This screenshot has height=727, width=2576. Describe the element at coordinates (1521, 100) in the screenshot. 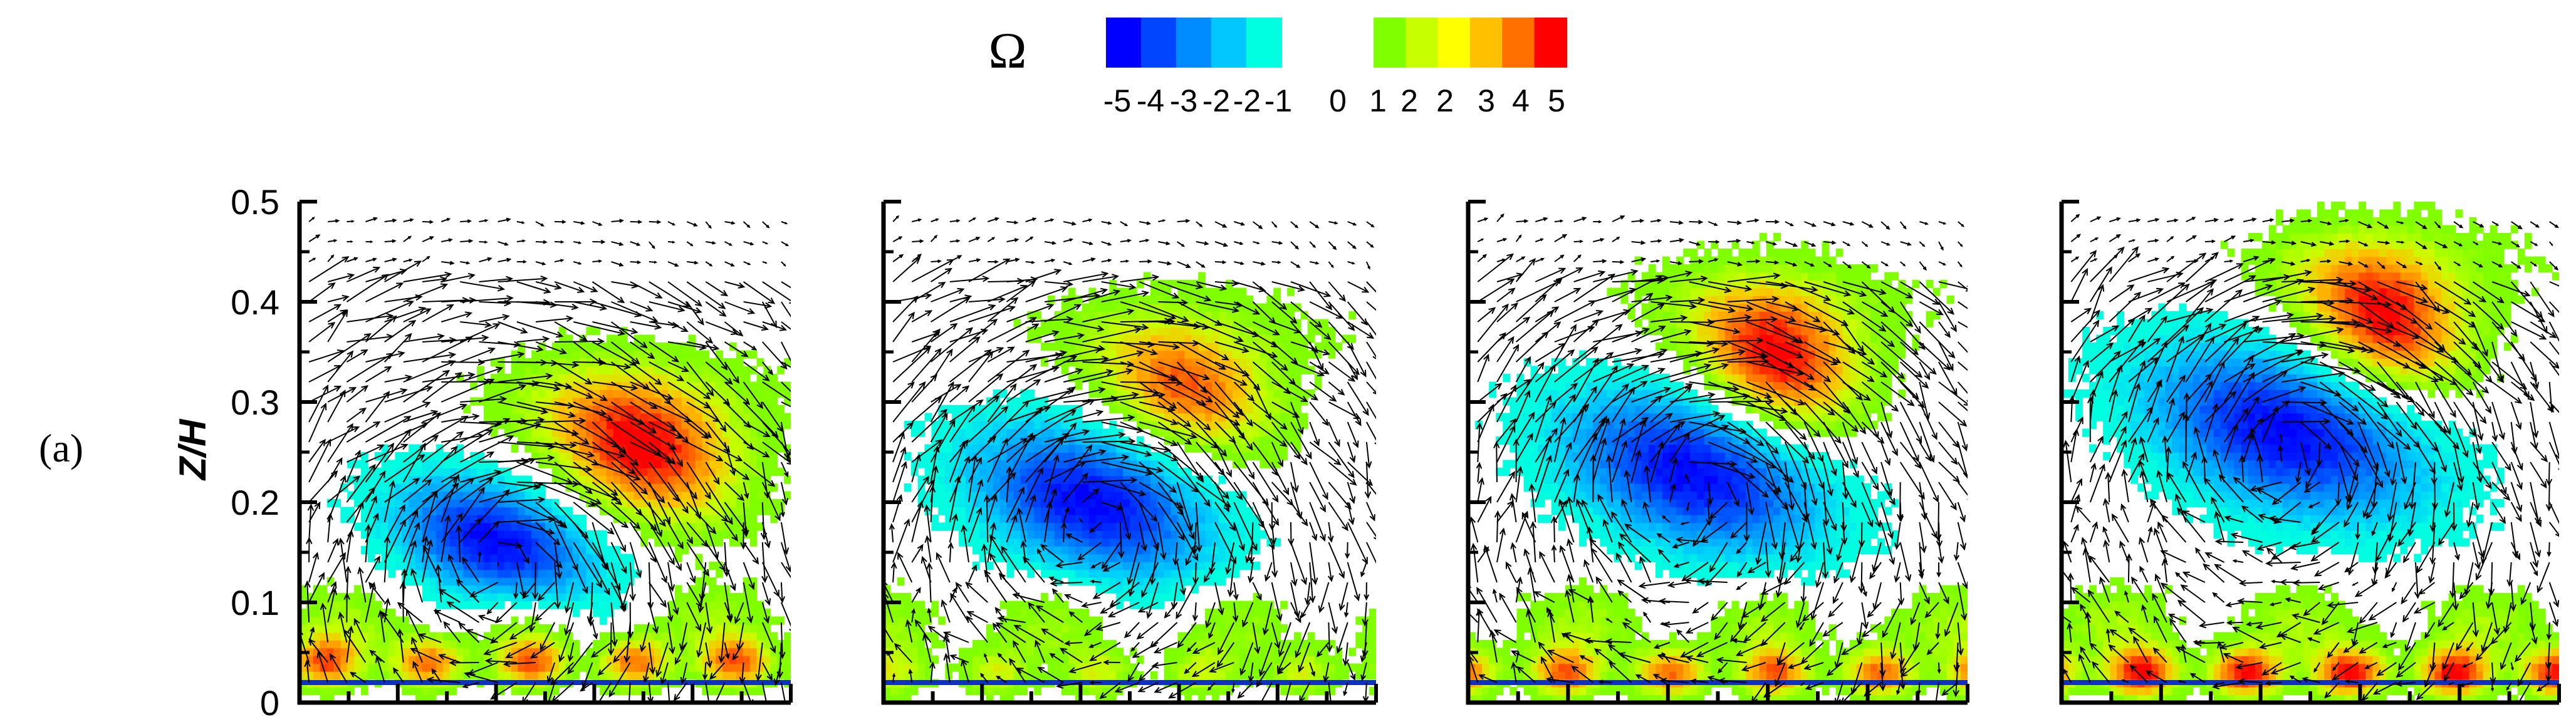

I see `colorbar-tick-label: 4` at that location.